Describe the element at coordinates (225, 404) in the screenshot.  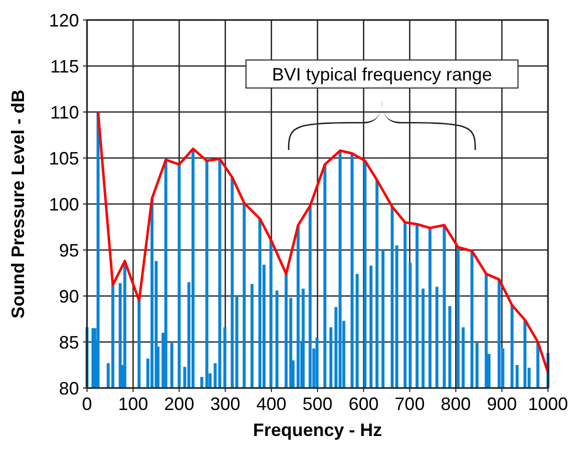
I see `x-tick-label: 300` at that location.